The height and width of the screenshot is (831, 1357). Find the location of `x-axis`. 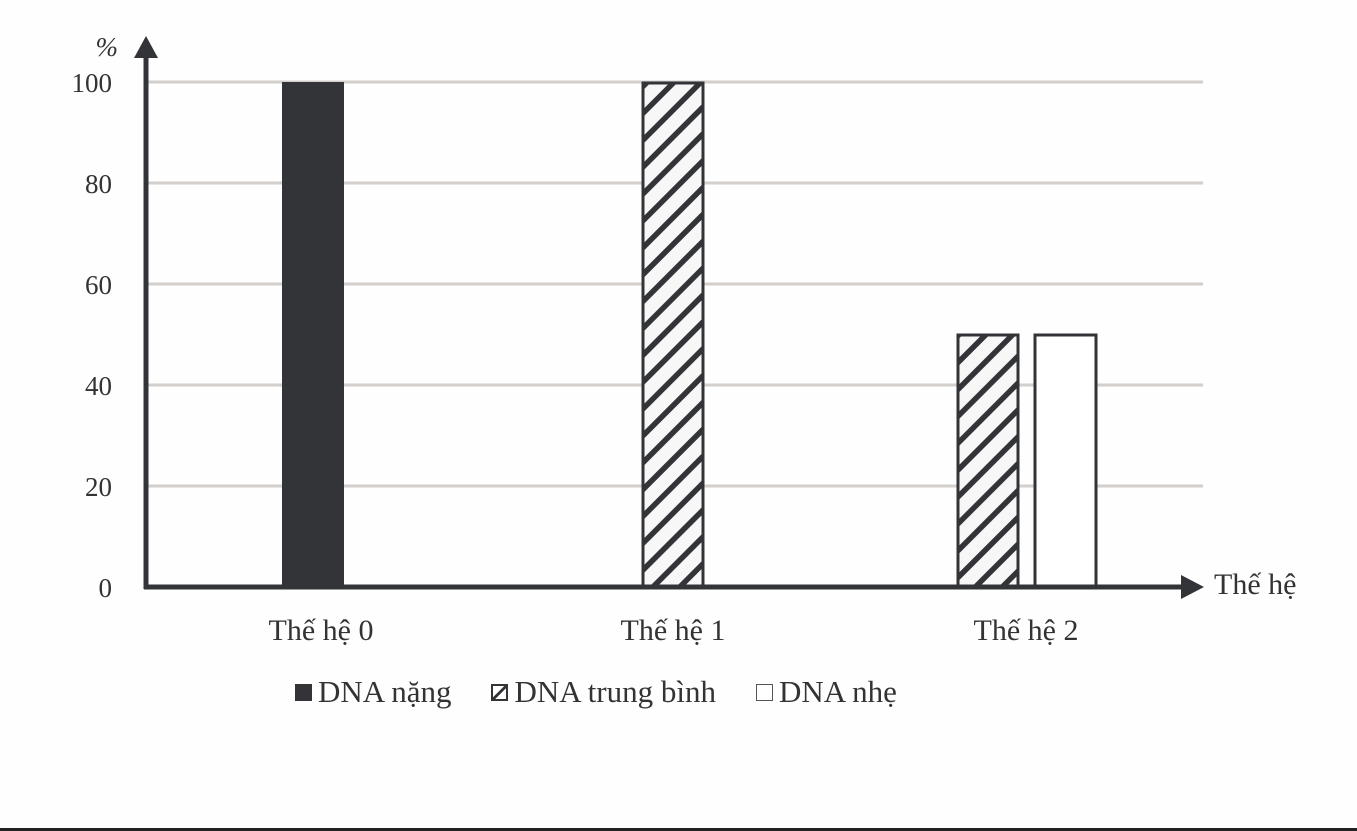

x-axis is located at coordinates (674, 587).